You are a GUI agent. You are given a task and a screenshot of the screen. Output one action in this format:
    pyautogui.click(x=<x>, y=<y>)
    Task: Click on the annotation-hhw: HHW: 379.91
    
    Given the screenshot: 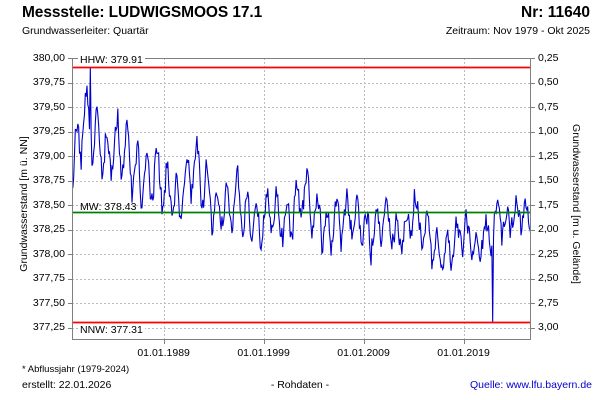 What is the action you would take?
    pyautogui.click(x=111, y=59)
    